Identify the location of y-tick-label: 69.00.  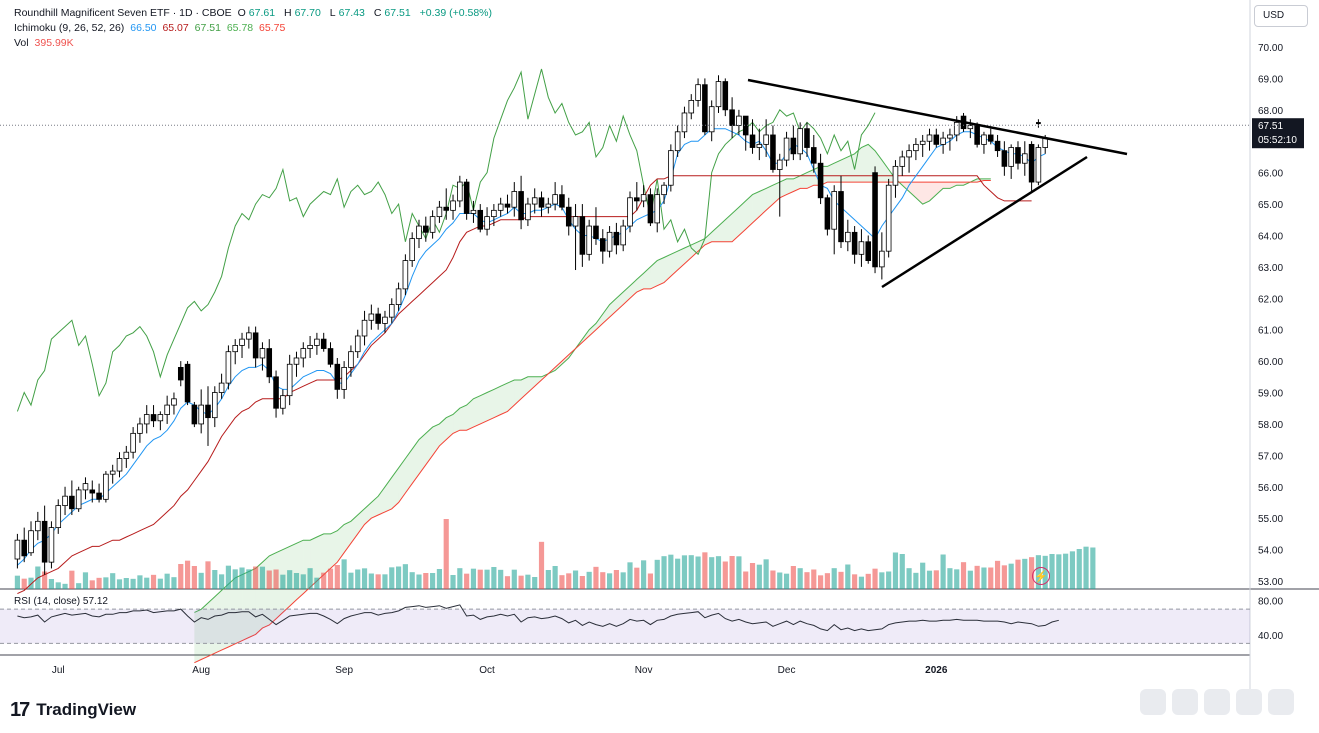
(1270, 79).